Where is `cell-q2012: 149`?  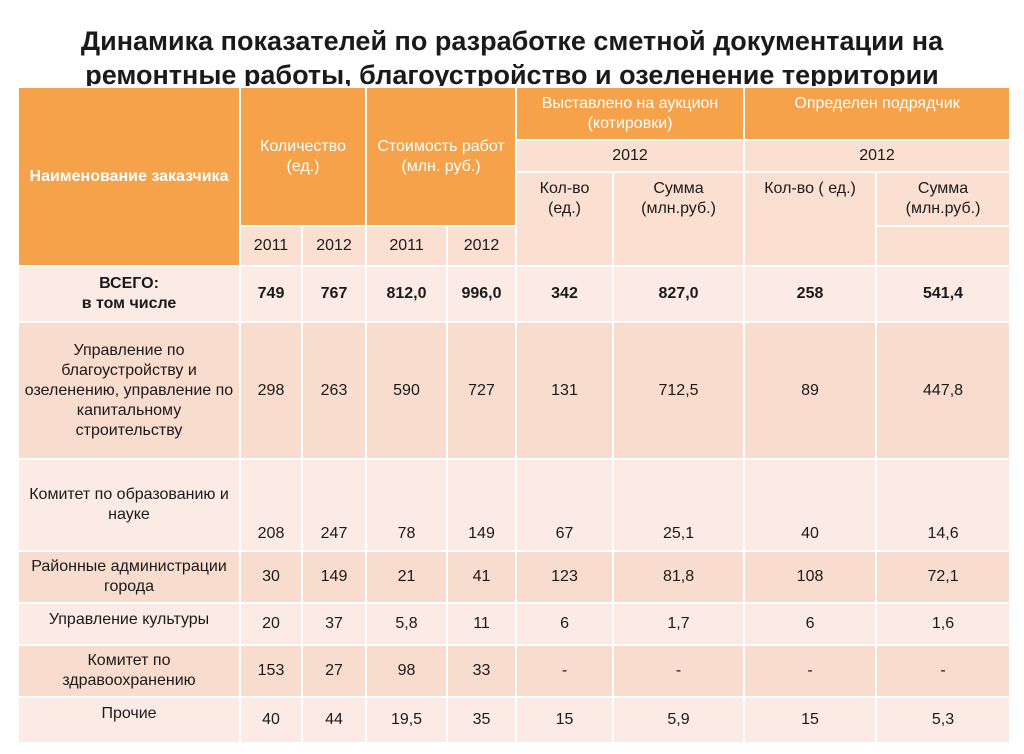 cell-q2012: 149 is located at coordinates (334, 577).